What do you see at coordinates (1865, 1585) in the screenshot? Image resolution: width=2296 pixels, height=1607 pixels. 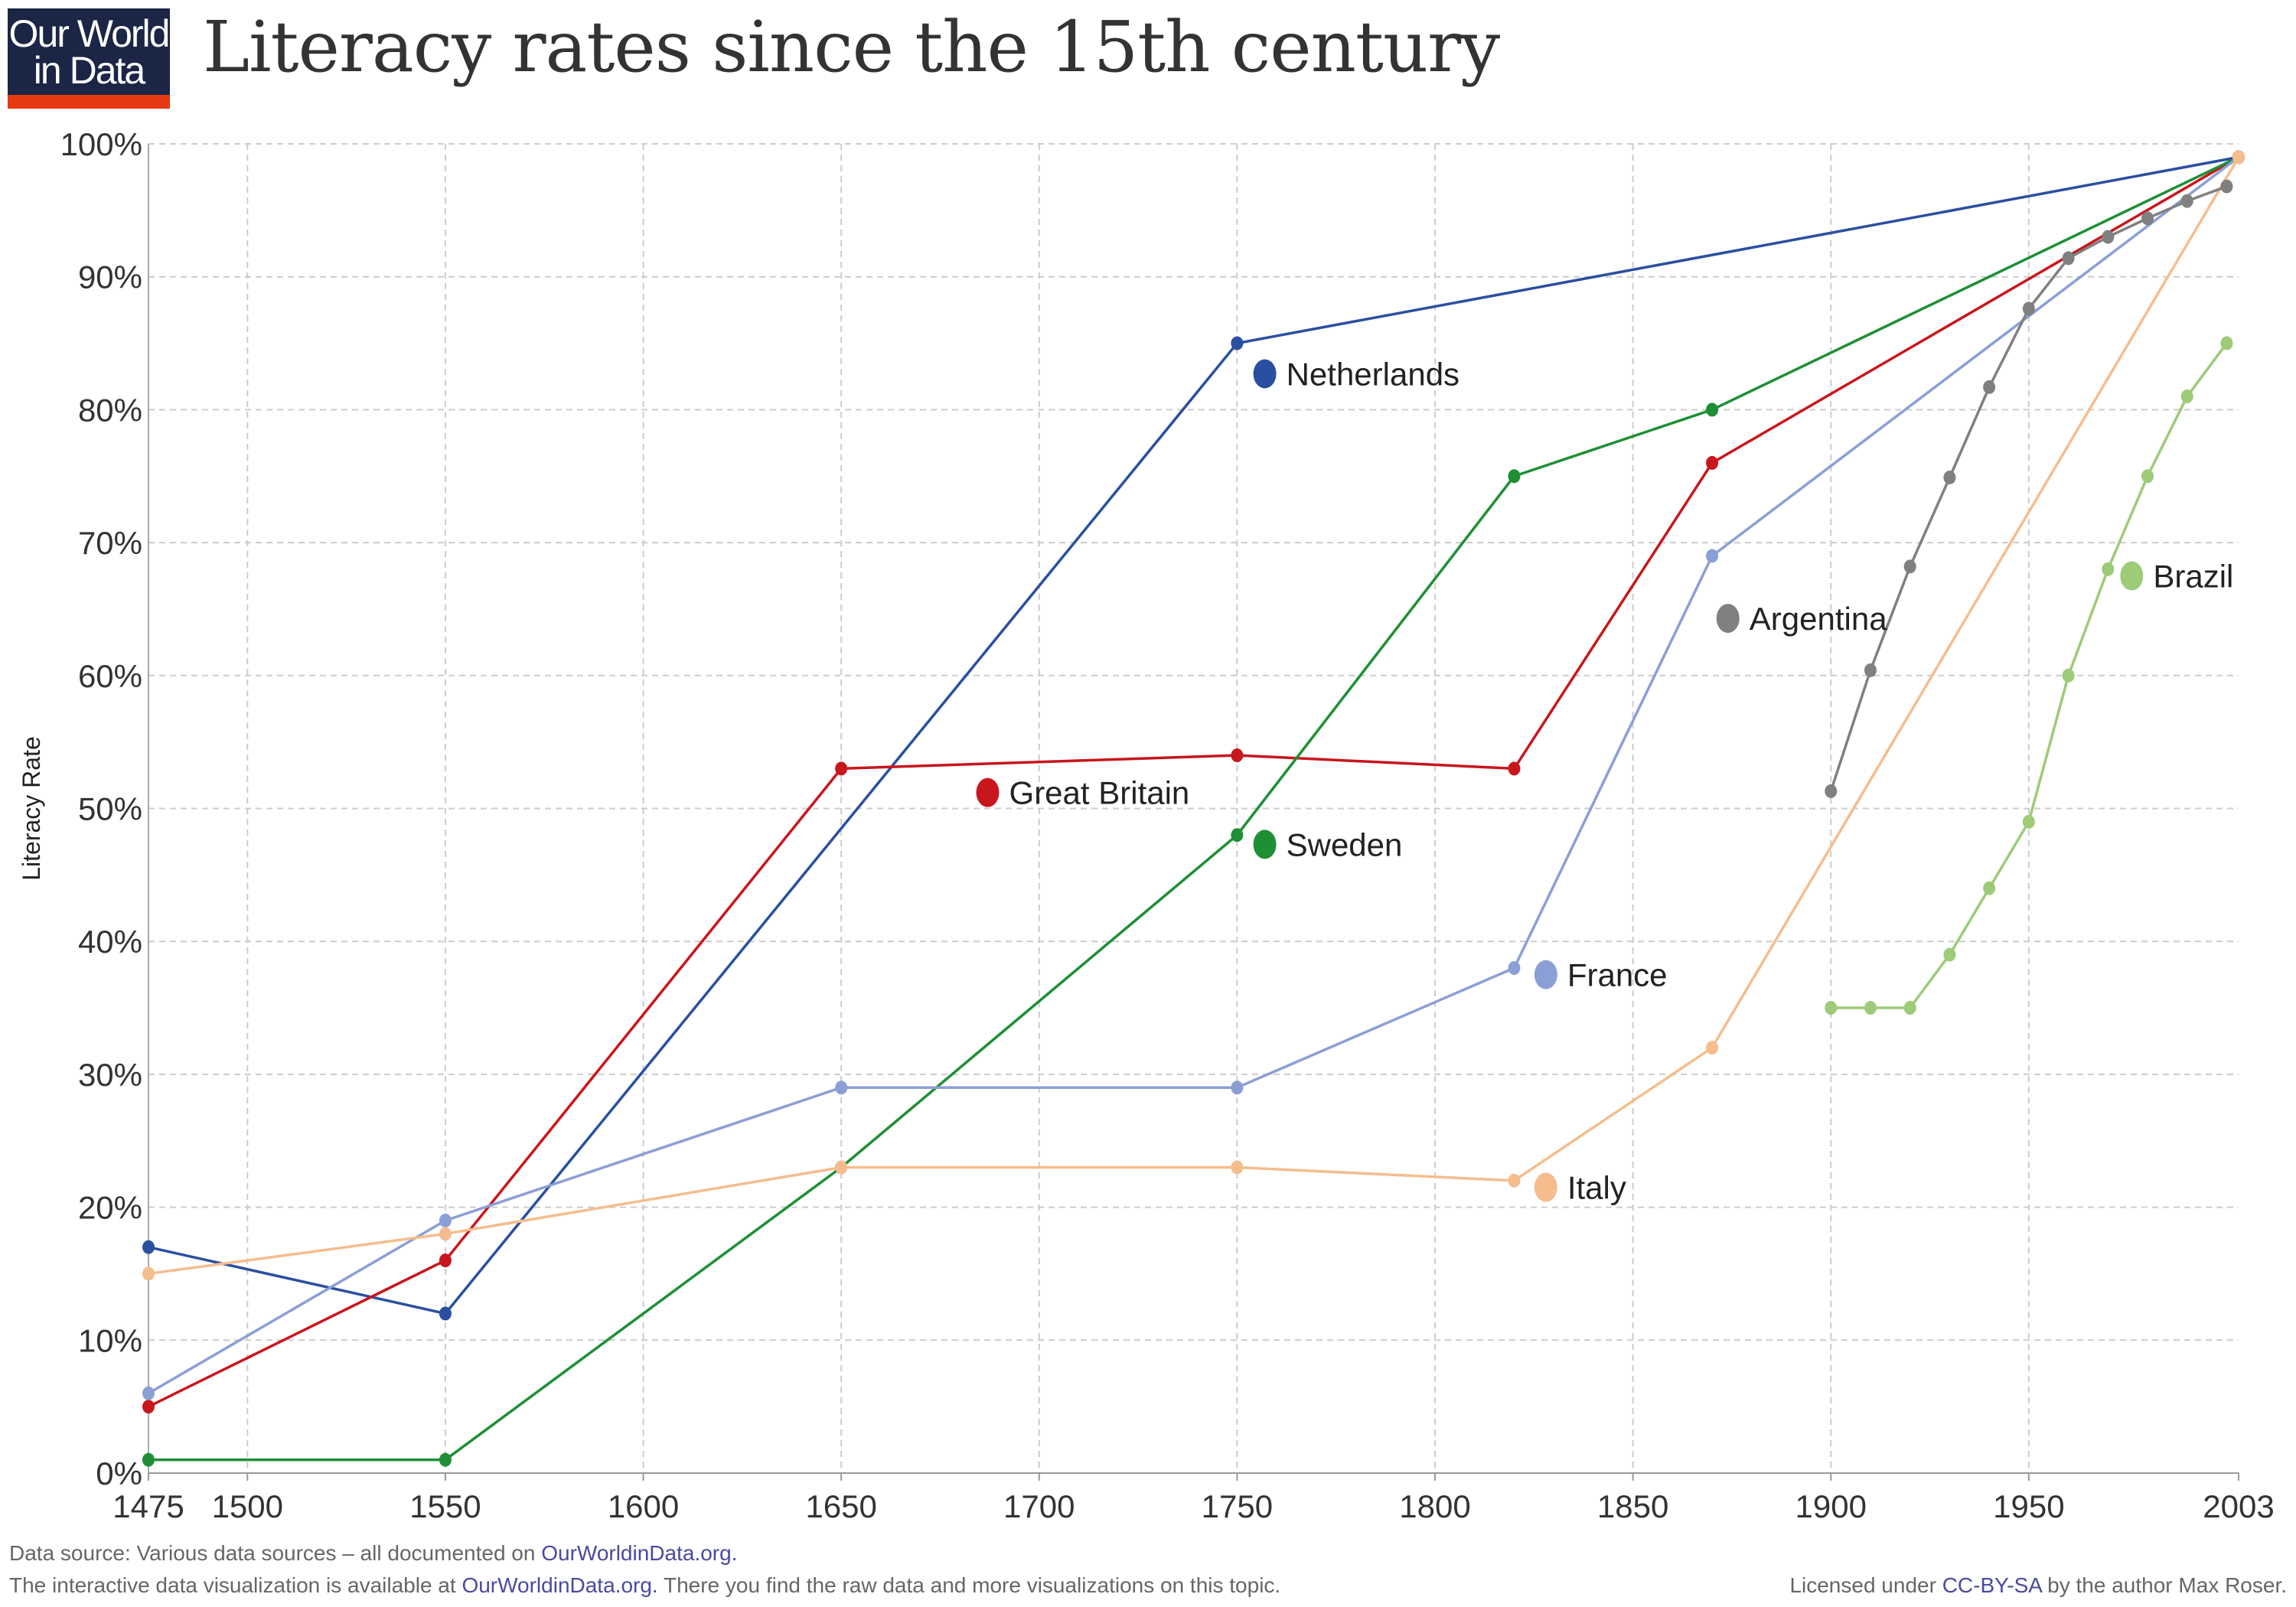 I see `license-text: Licensed under` at bounding box center [1865, 1585].